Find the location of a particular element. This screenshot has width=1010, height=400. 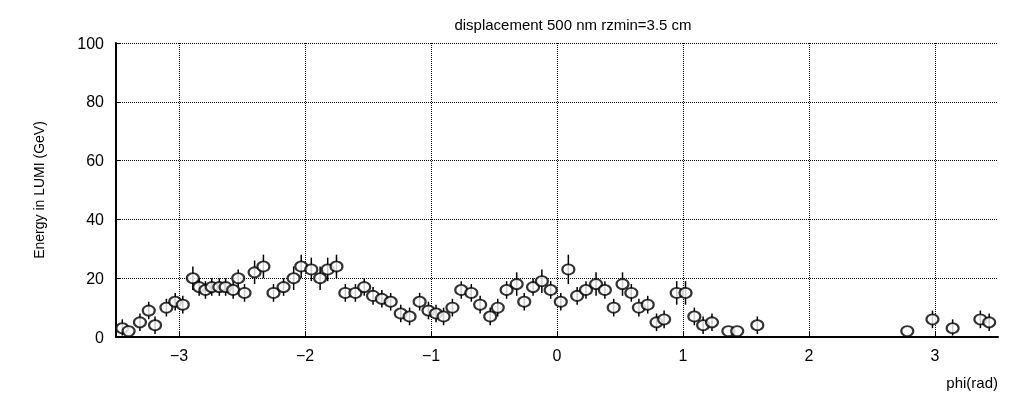

x-tick-label: 1 is located at coordinates (683, 355).